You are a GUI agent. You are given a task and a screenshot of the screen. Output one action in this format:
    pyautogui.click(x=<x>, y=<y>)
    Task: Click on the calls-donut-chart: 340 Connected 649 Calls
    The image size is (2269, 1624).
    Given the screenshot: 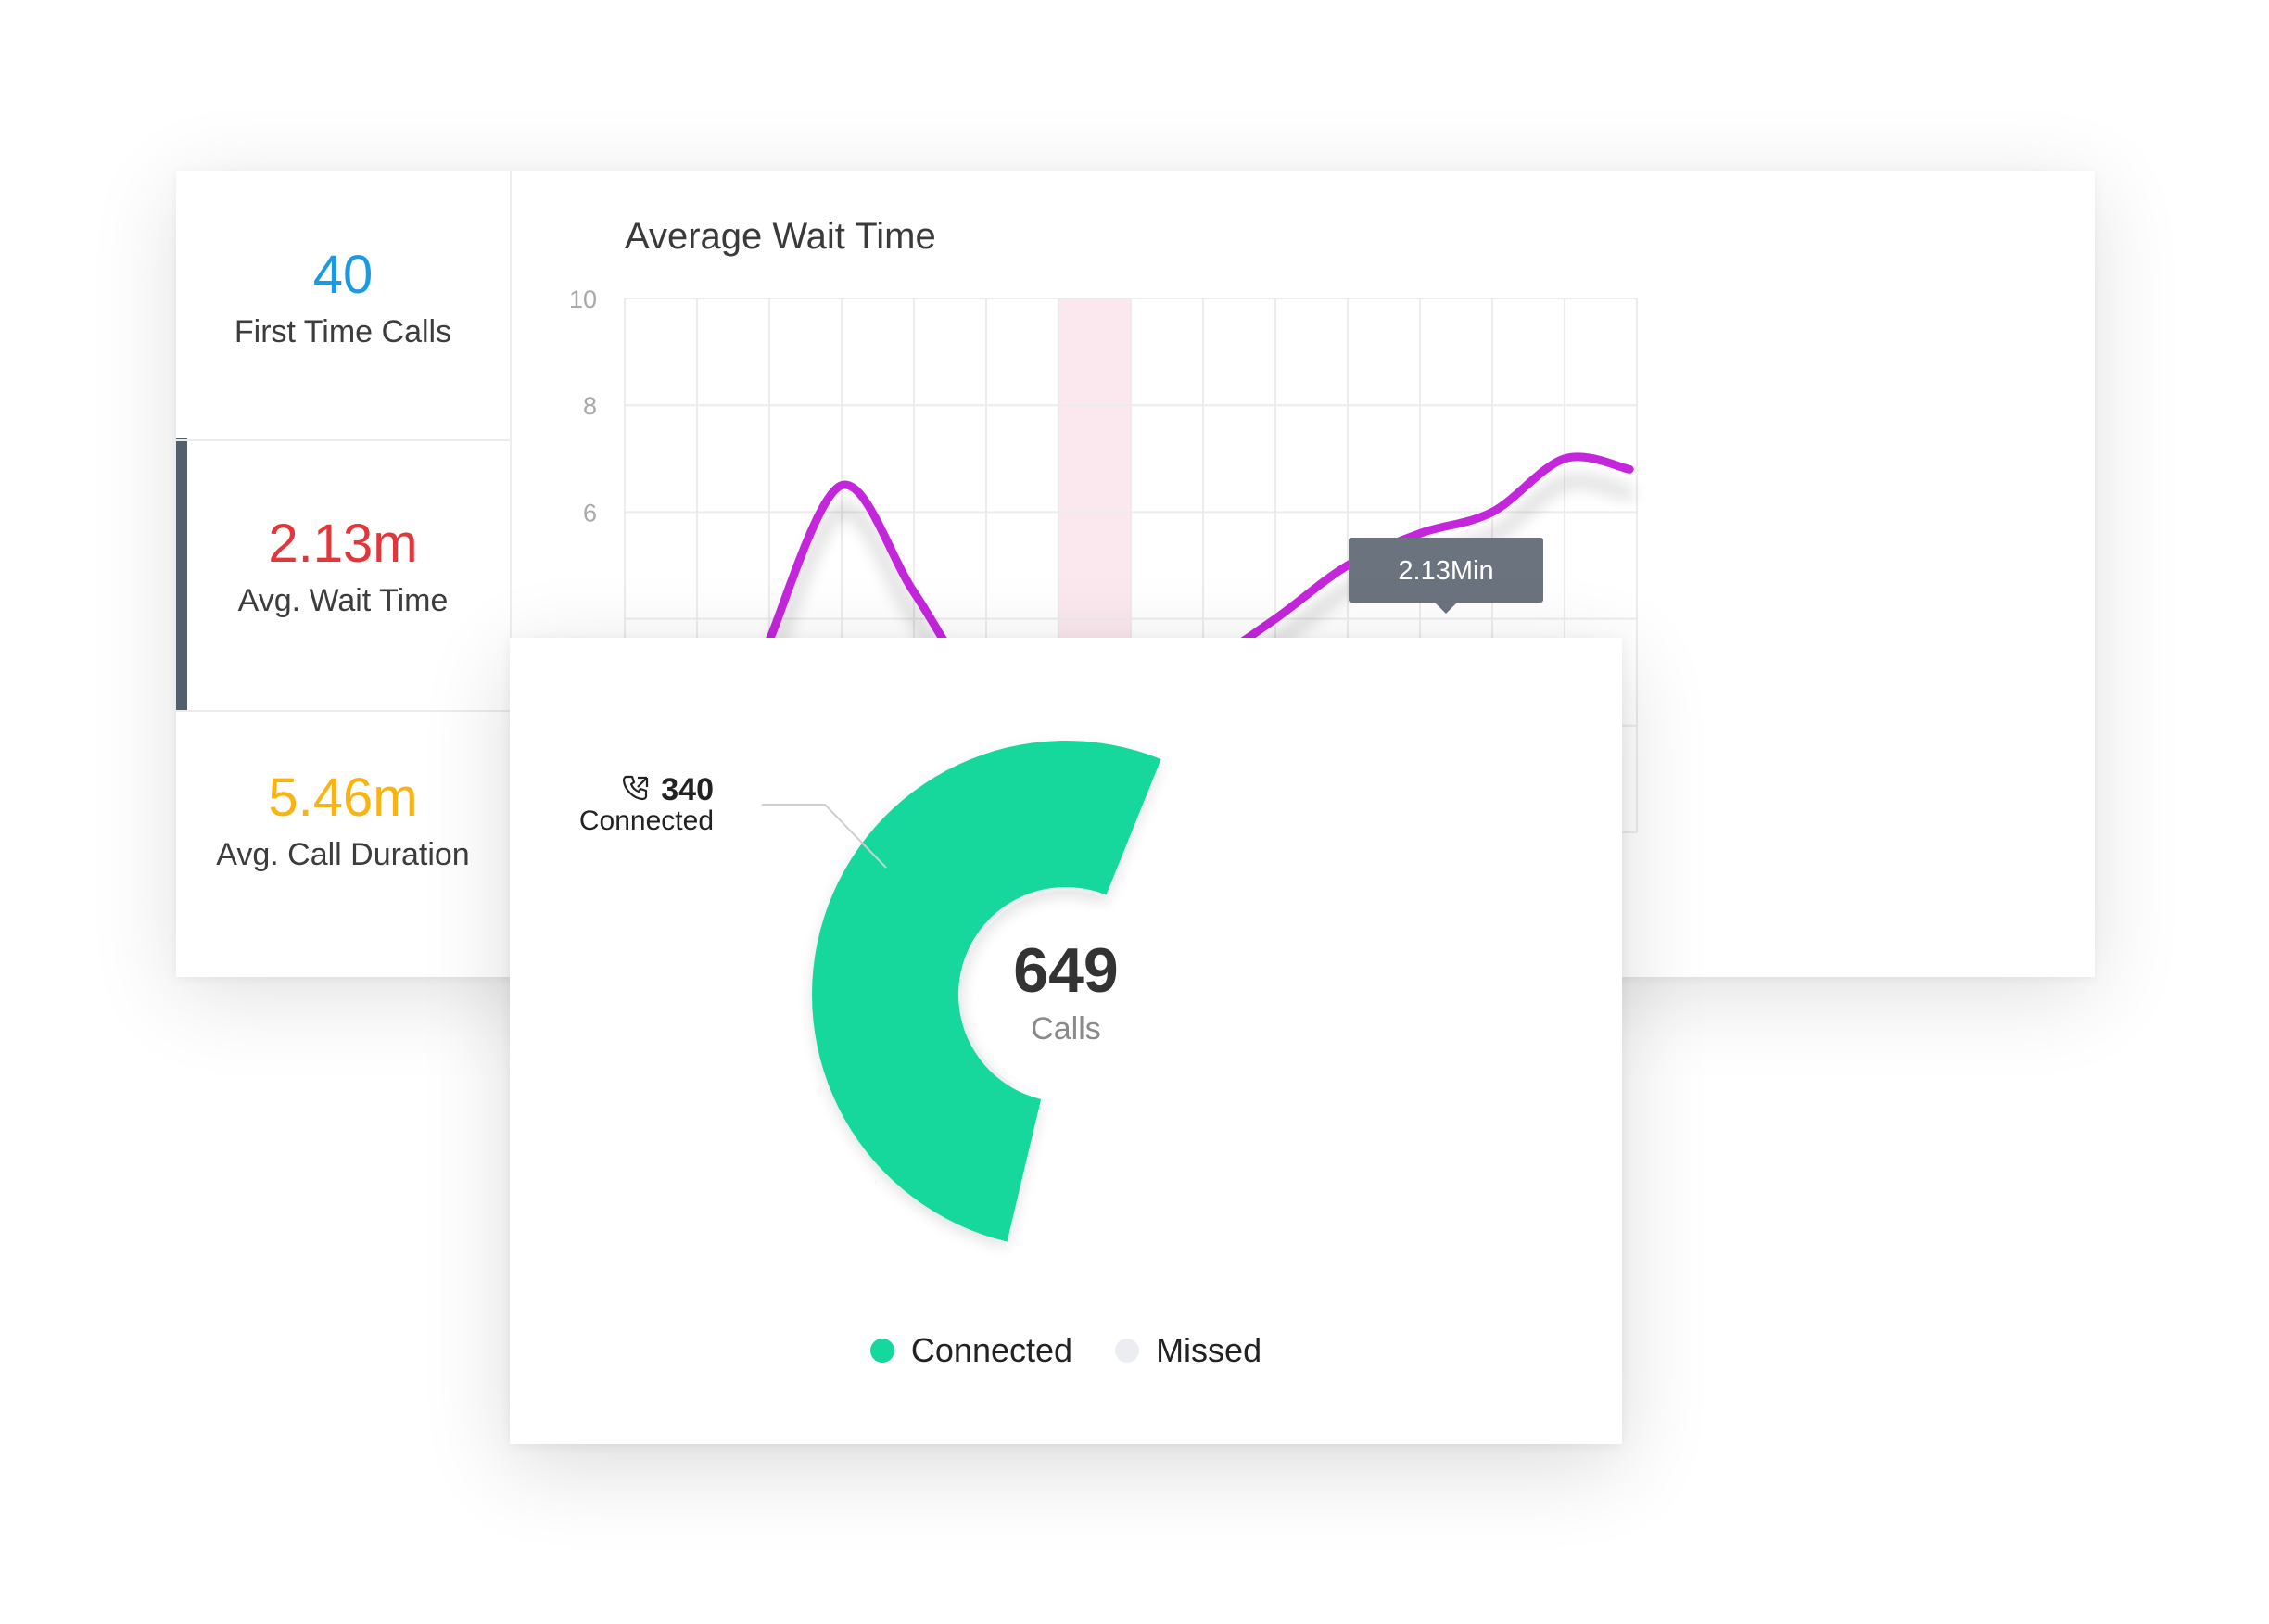 What is the action you would take?
    pyautogui.click(x=870, y=991)
    